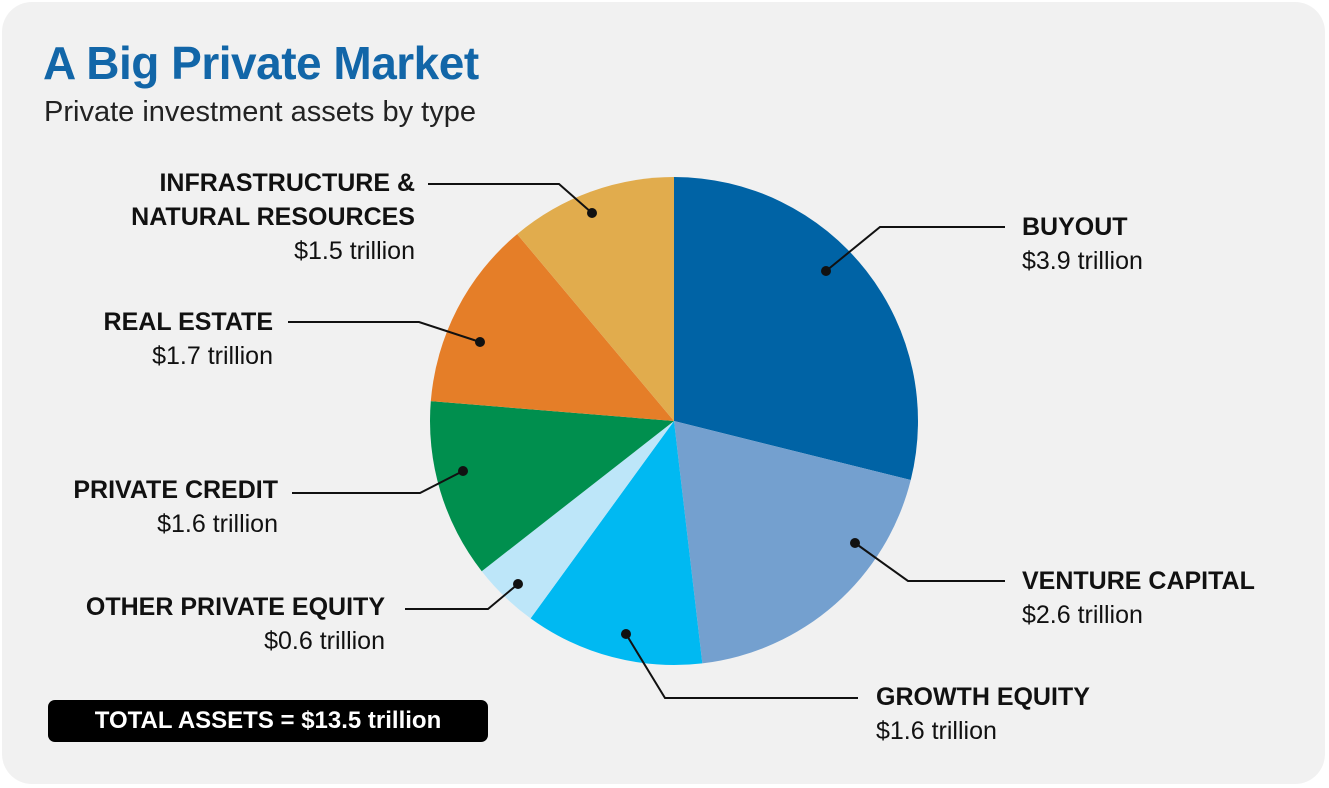 This screenshot has height=788, width=1329. Describe the element at coordinates (1082, 615) in the screenshot. I see `slice-value: $2.6 trillion` at that location.